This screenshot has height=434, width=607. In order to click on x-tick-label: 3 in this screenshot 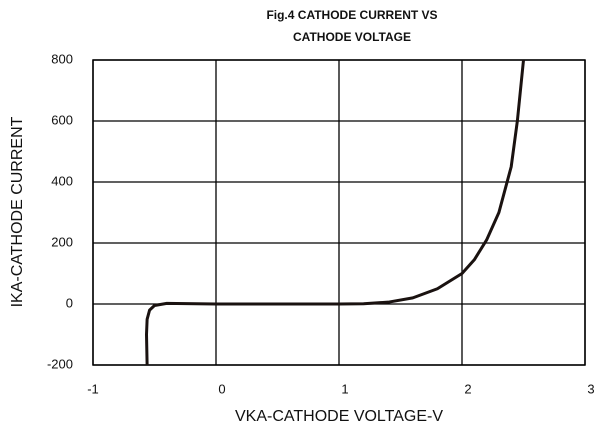, I will do `click(590, 388)`.